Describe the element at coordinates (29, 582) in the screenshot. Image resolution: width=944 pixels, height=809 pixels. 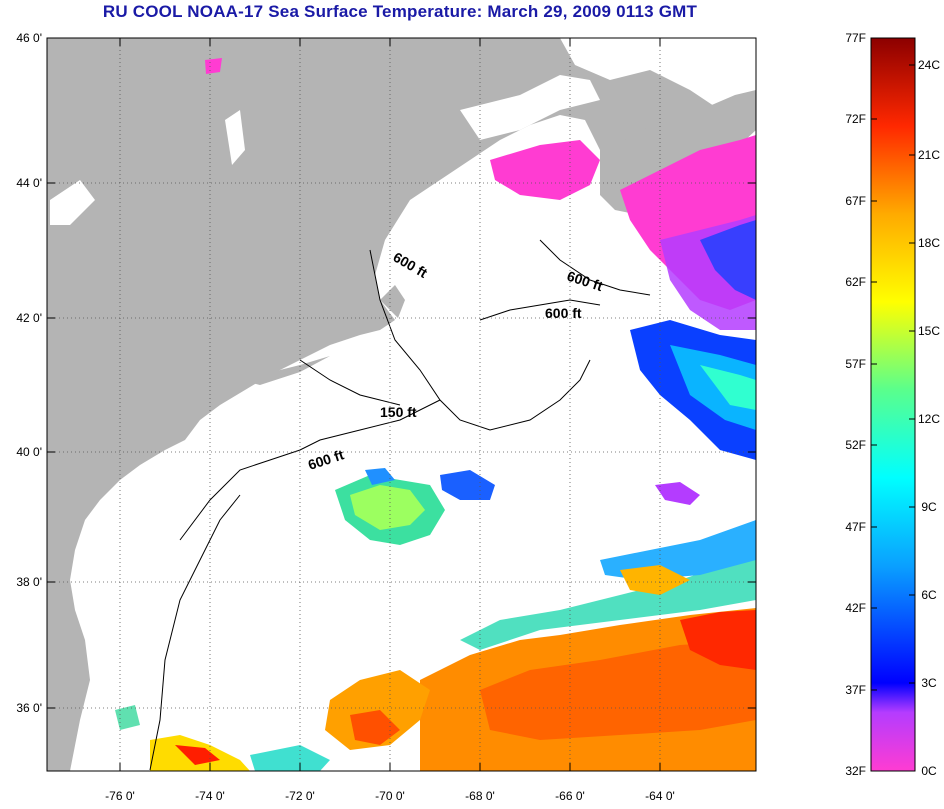
I see `lat-tick-label: 38 0'` at that location.